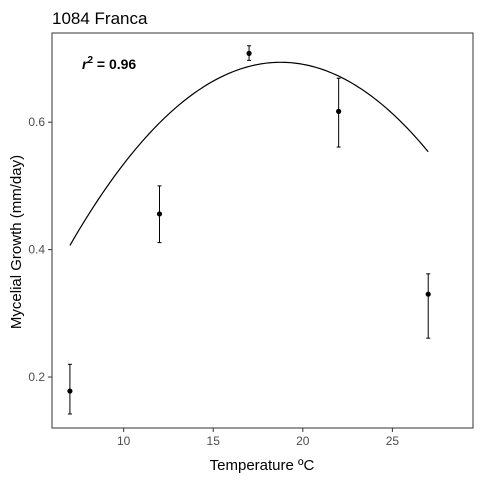 This screenshot has width=480, height=480. I want to click on x-tick-label: 25, so click(393, 441).